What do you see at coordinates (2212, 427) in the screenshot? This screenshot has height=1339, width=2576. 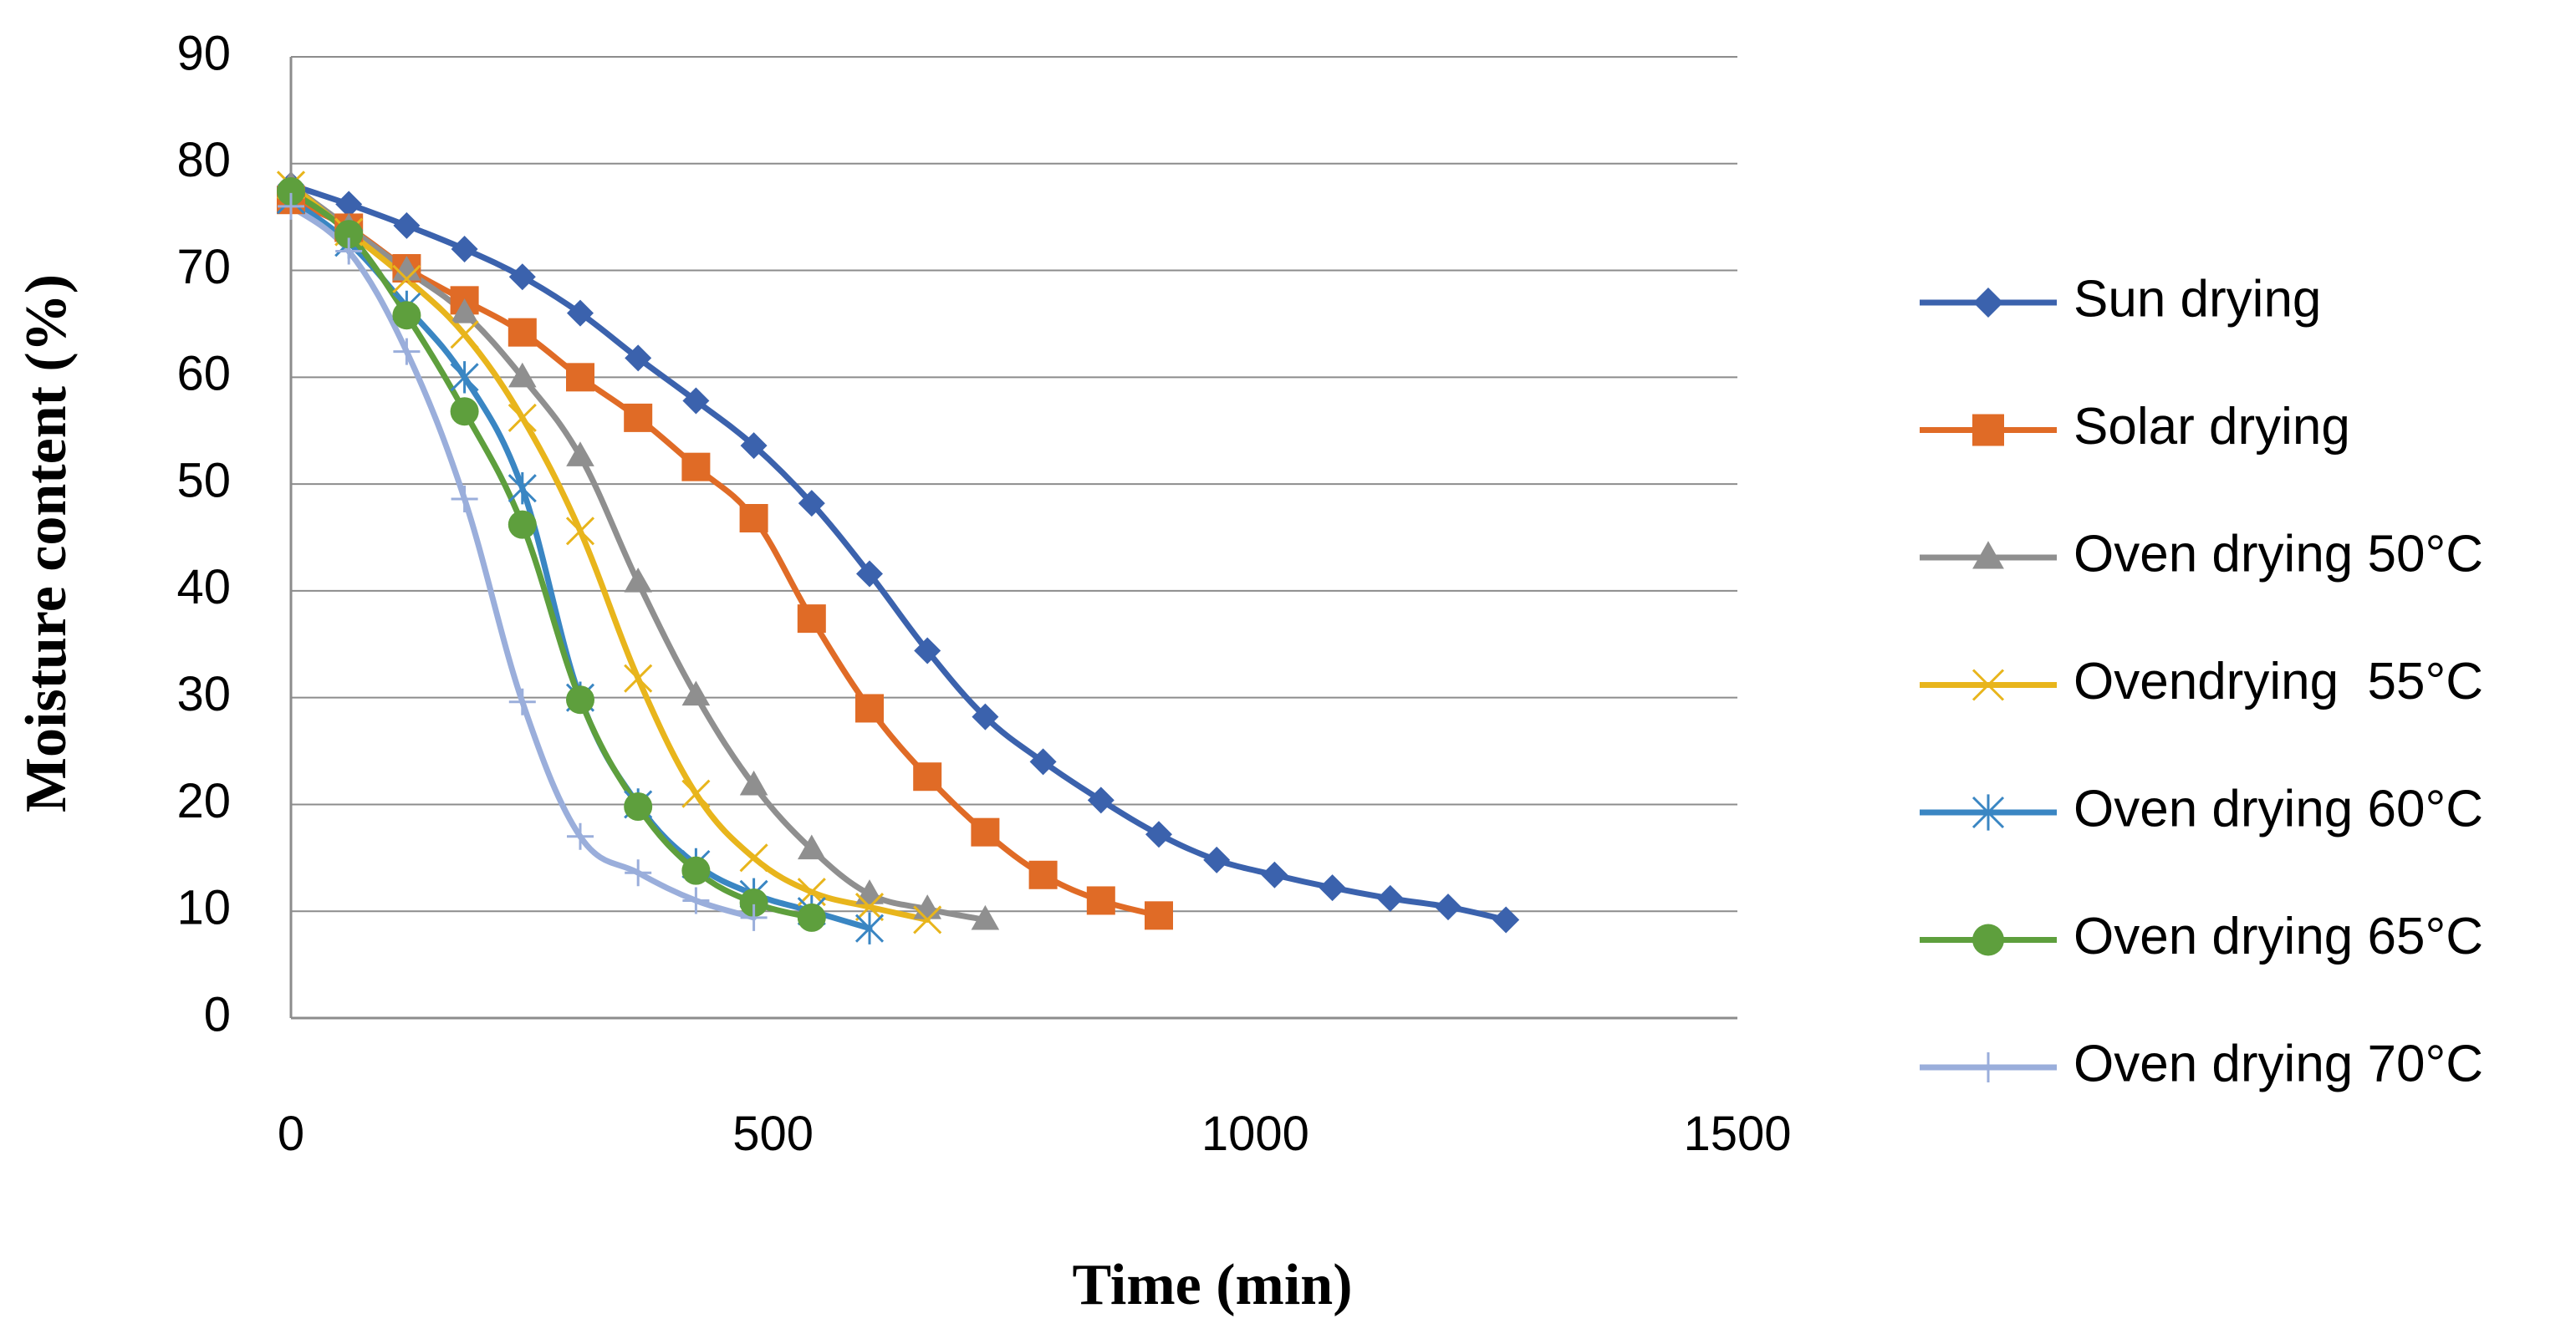 I see `legend-label: Solar drying` at bounding box center [2212, 427].